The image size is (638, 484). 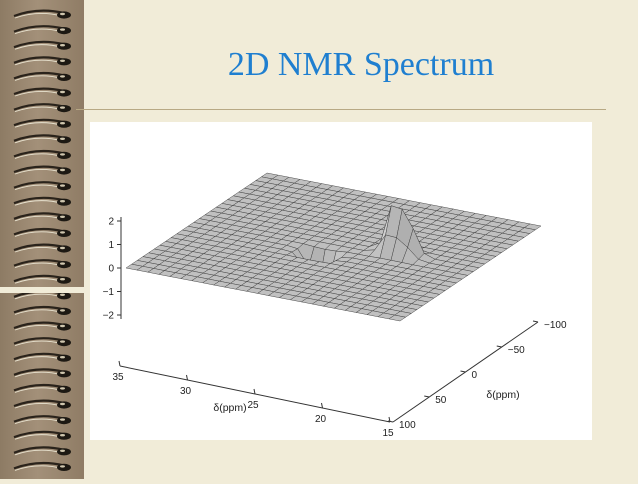 I want to click on y-tick-label: −100, so click(x=555, y=325).